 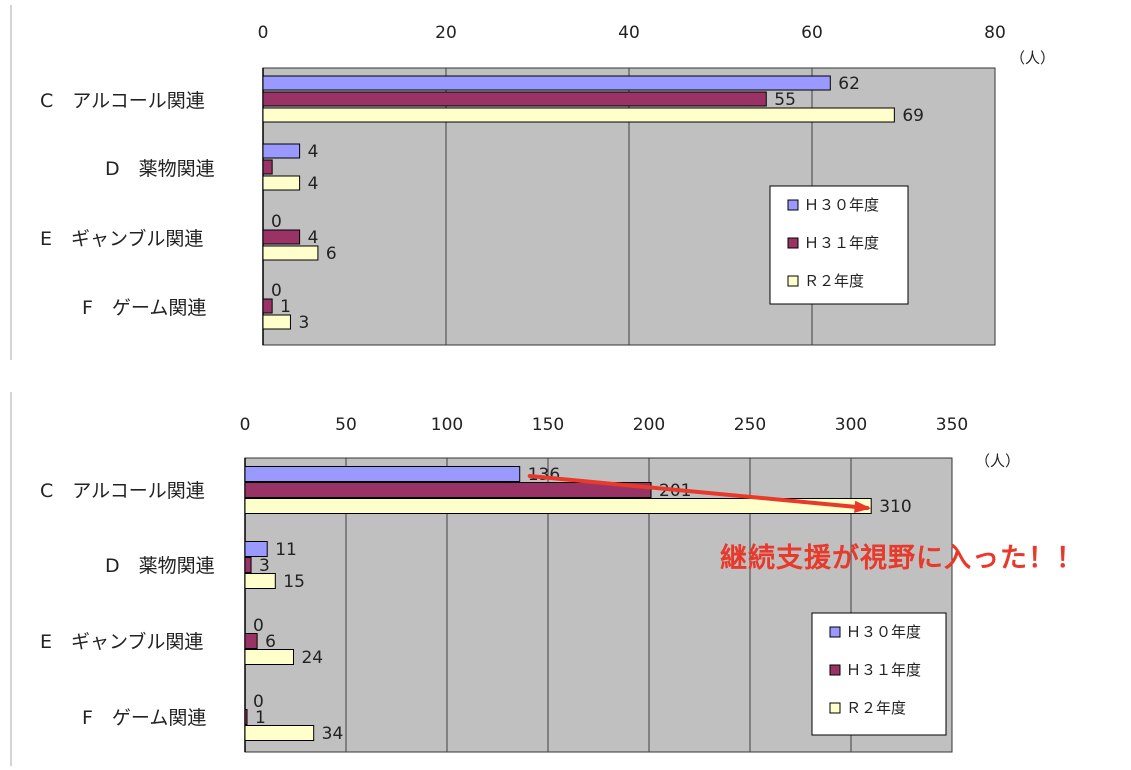 What do you see at coordinates (245, 425) in the screenshot?
I see `chart2-x-tick-label: 0` at bounding box center [245, 425].